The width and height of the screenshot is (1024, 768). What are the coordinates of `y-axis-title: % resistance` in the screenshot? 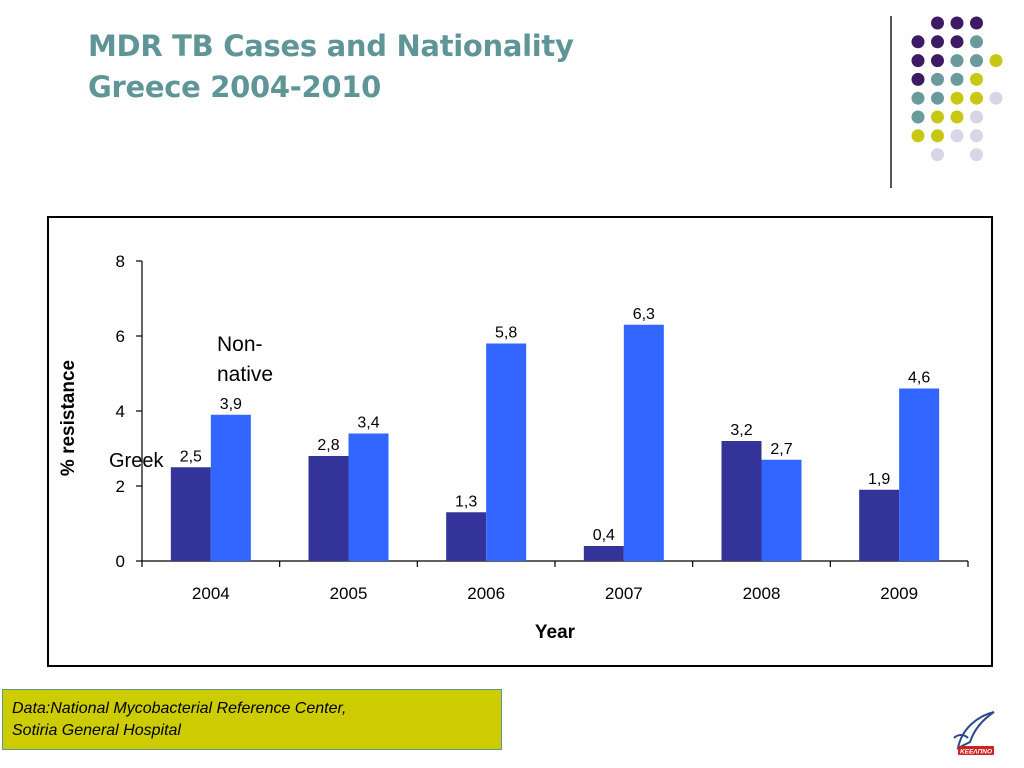 It's located at (68, 418).